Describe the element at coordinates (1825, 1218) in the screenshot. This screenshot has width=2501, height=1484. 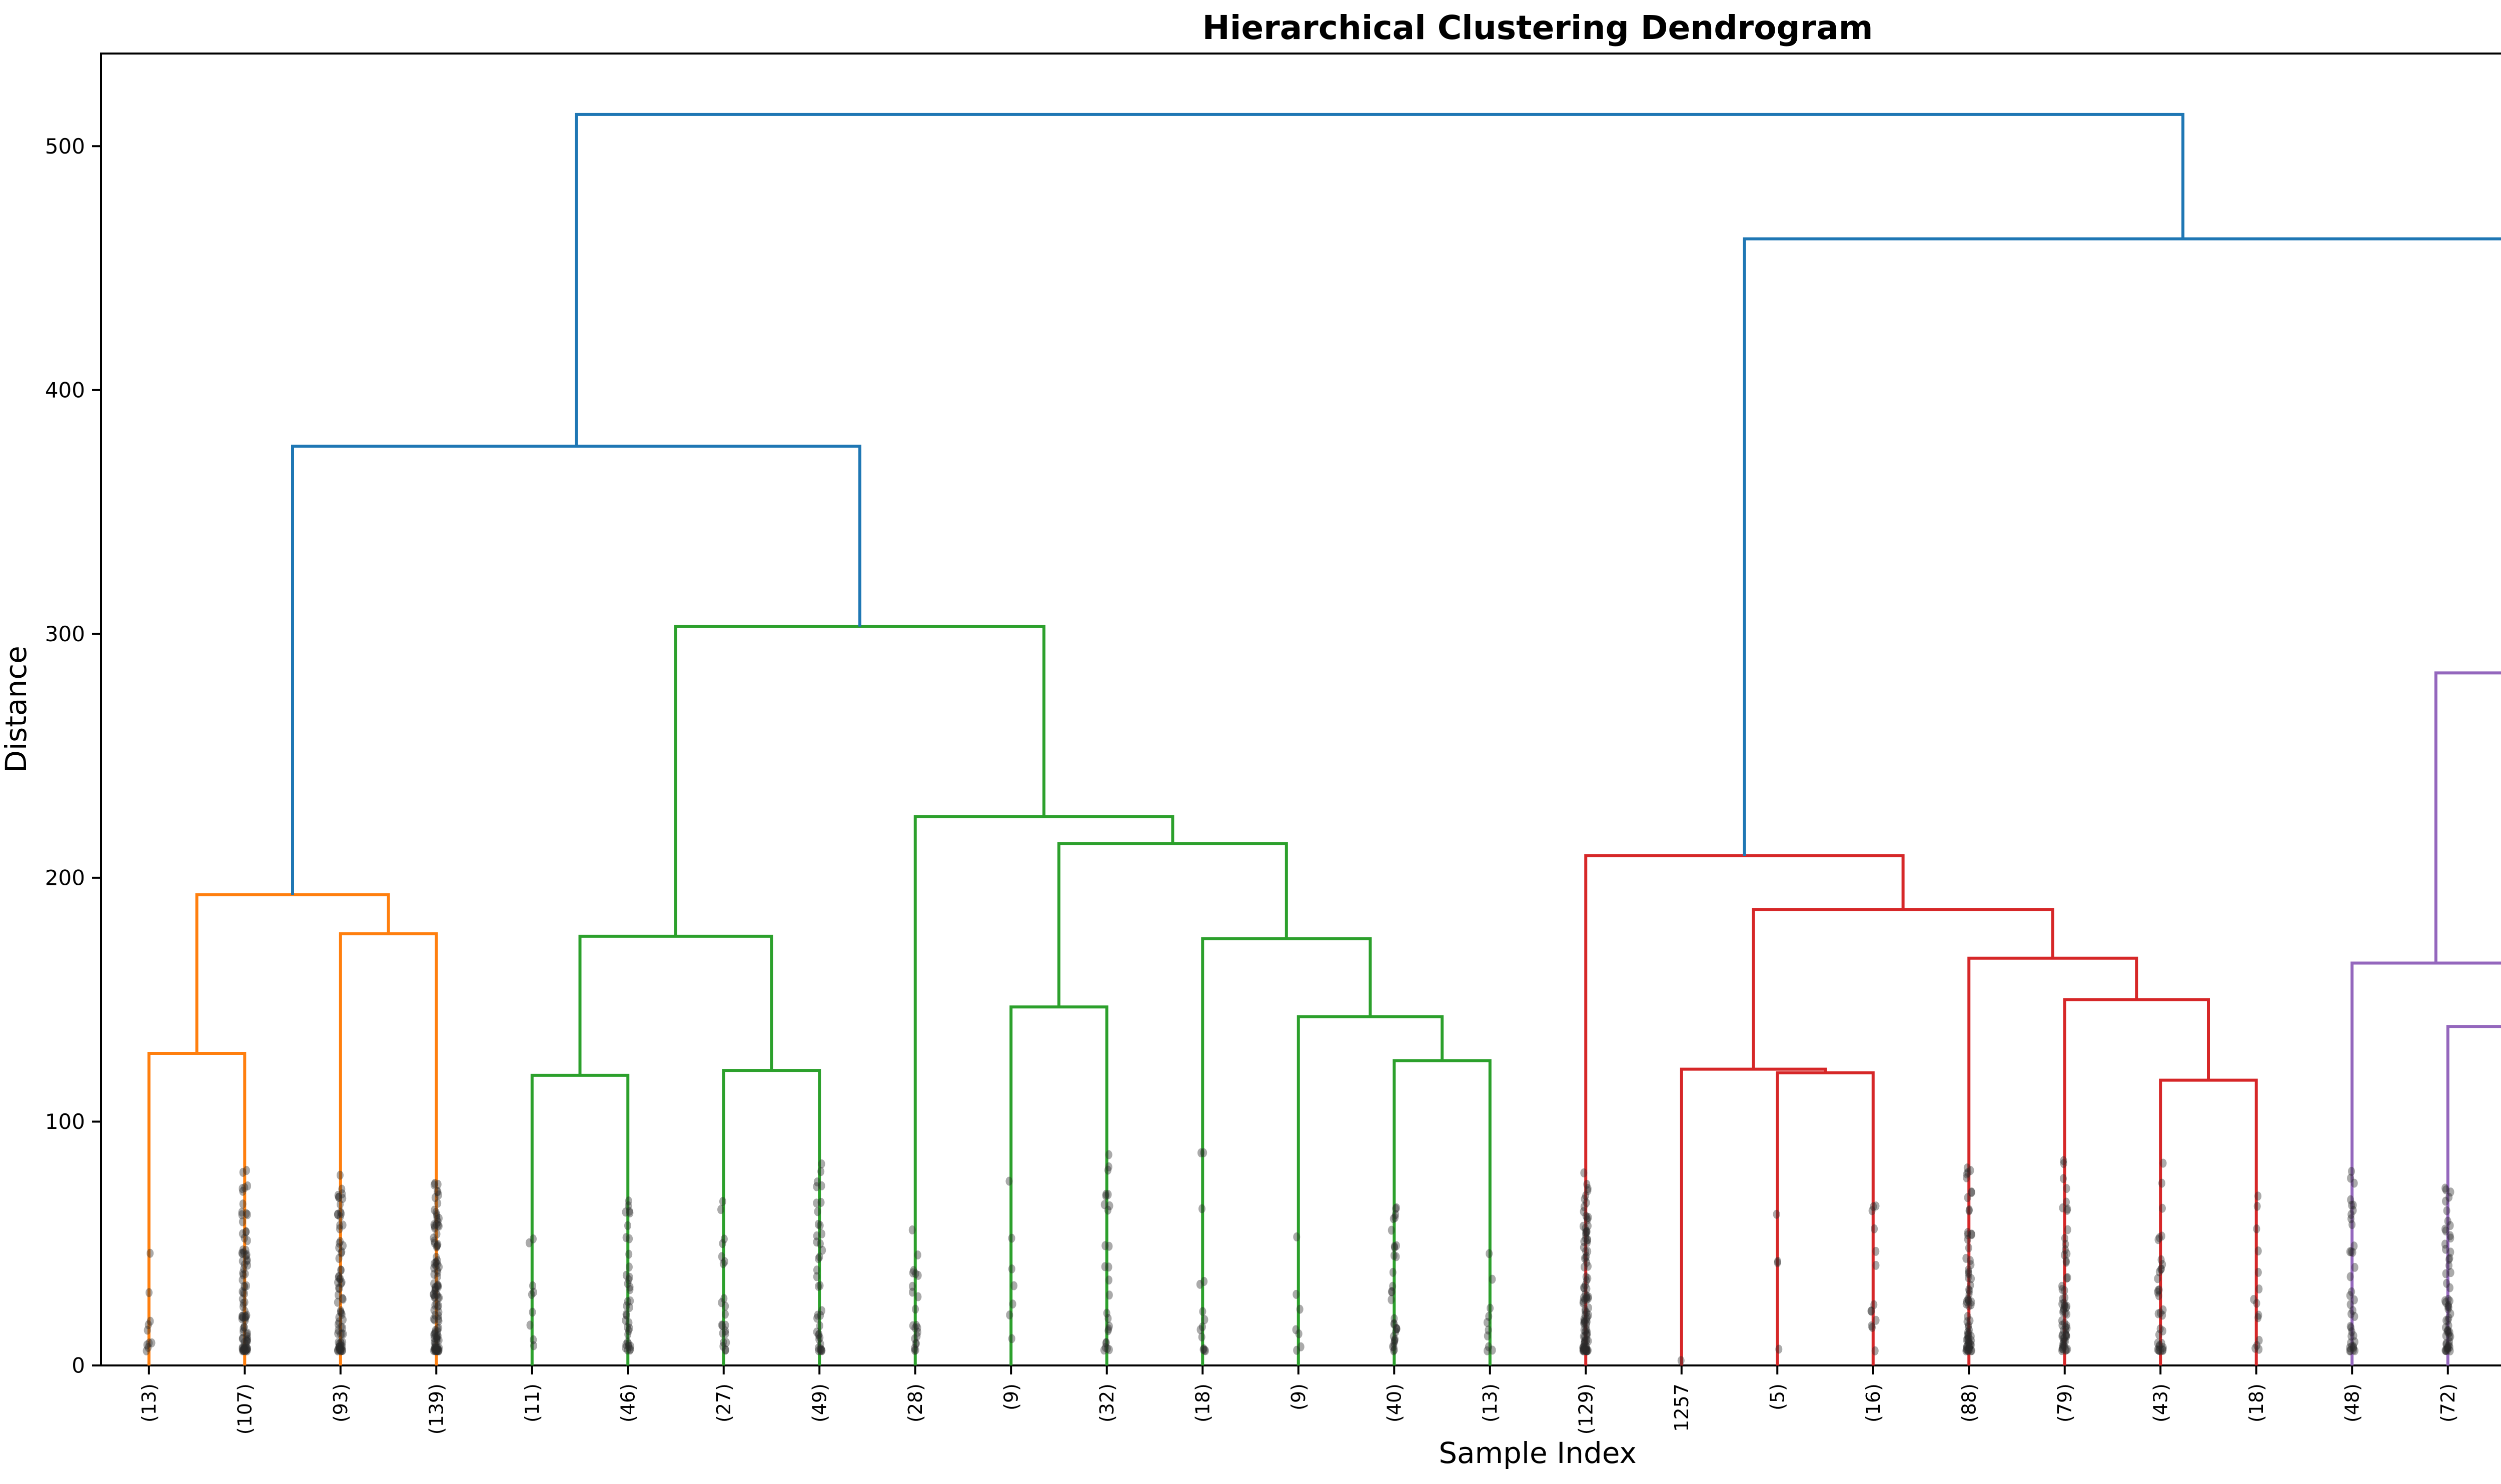
I see `cluster-link-red` at that location.